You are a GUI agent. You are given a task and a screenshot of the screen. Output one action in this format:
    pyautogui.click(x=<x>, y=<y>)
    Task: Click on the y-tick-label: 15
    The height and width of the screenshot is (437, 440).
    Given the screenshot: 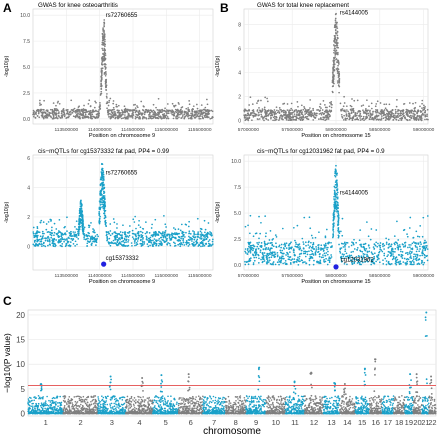 What is the action you would take?
    pyautogui.click(x=20, y=340)
    